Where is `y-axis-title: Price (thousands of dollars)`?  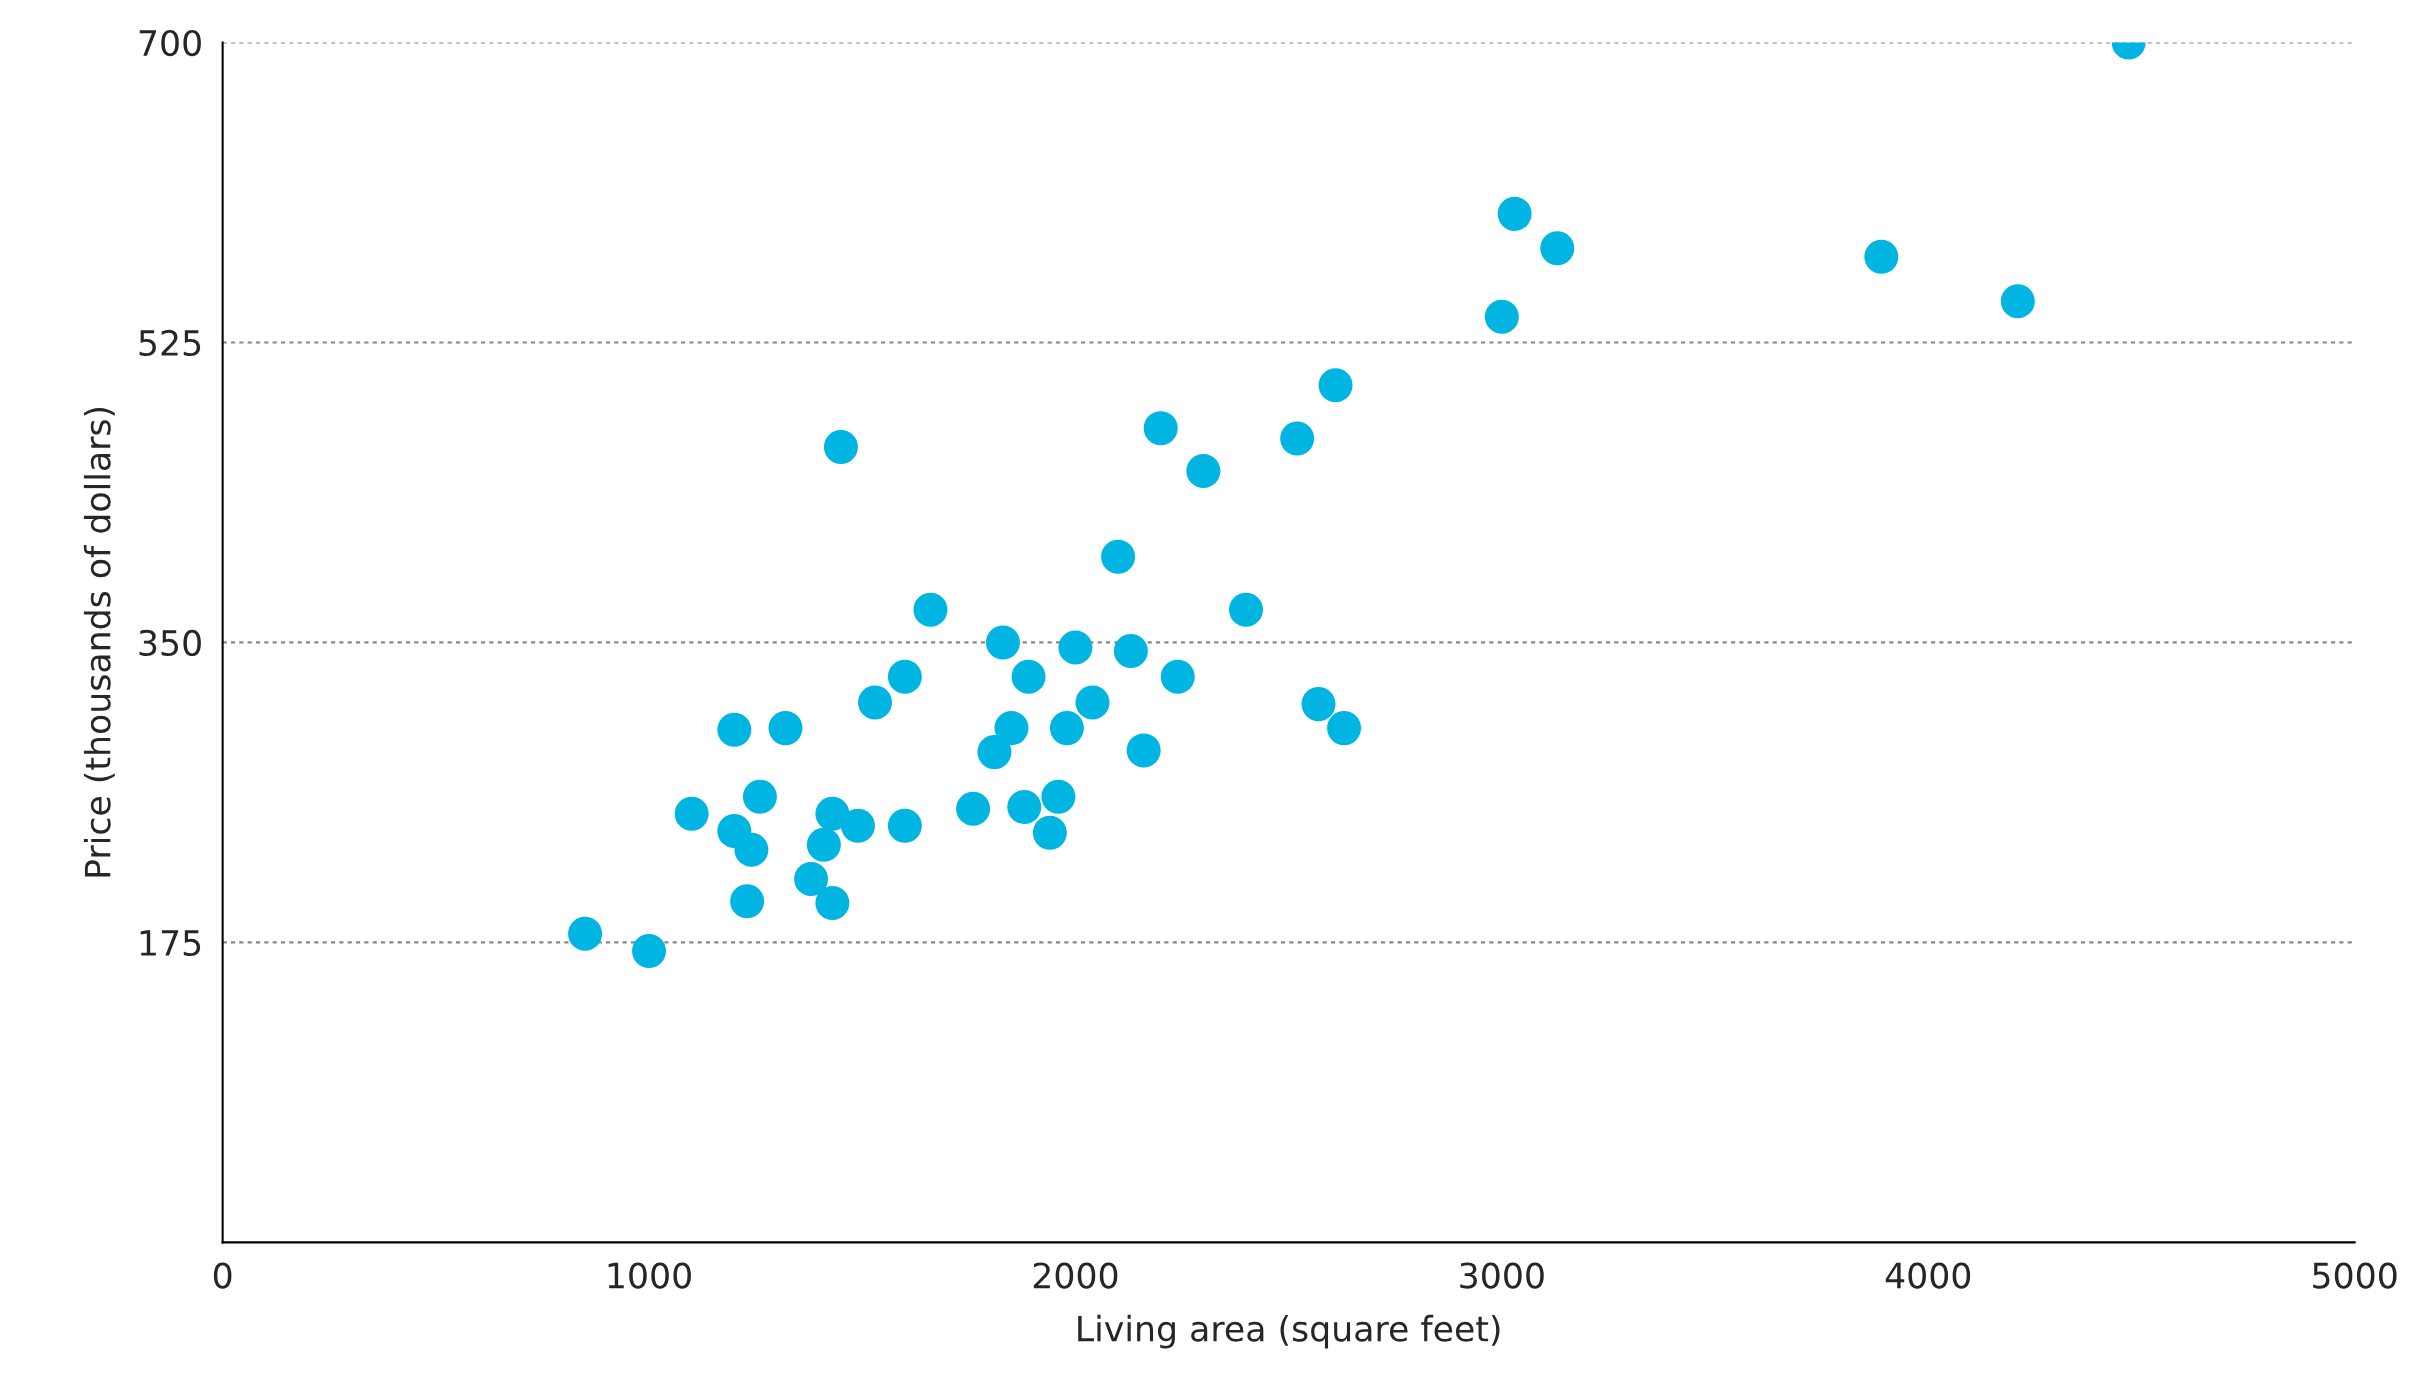
y-axis-title: Price (thousands of dollars) is located at coordinates (99, 642).